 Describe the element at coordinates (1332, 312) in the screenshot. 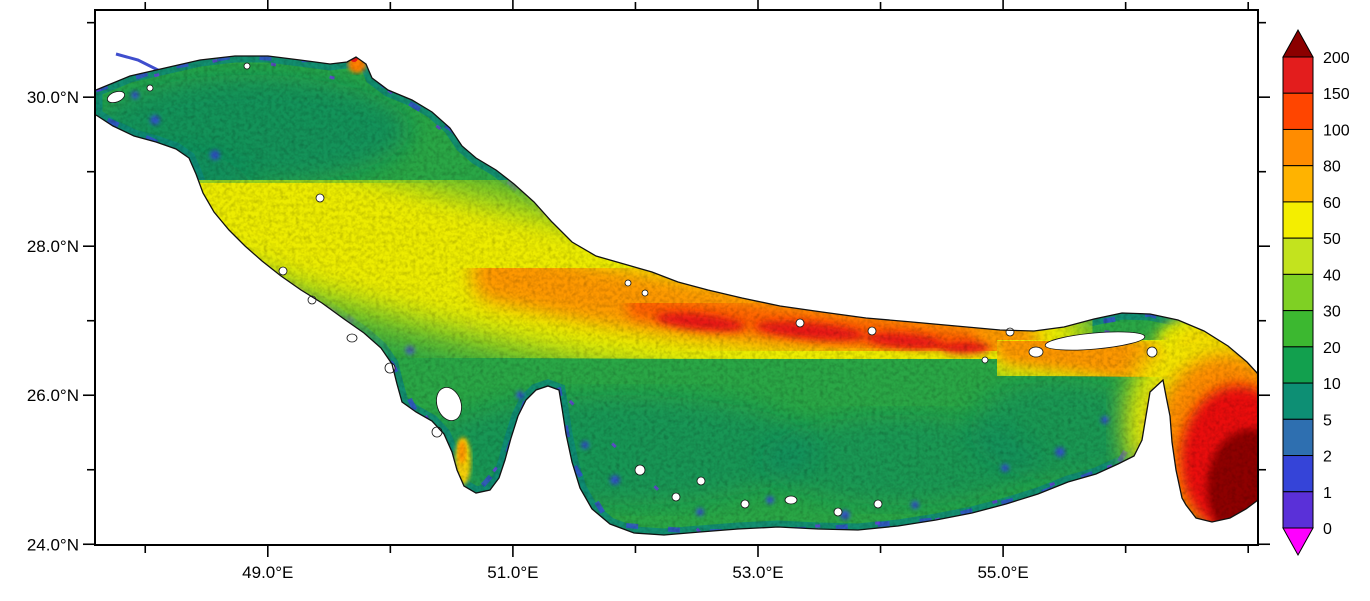

I see `colorbar-label: 30` at that location.